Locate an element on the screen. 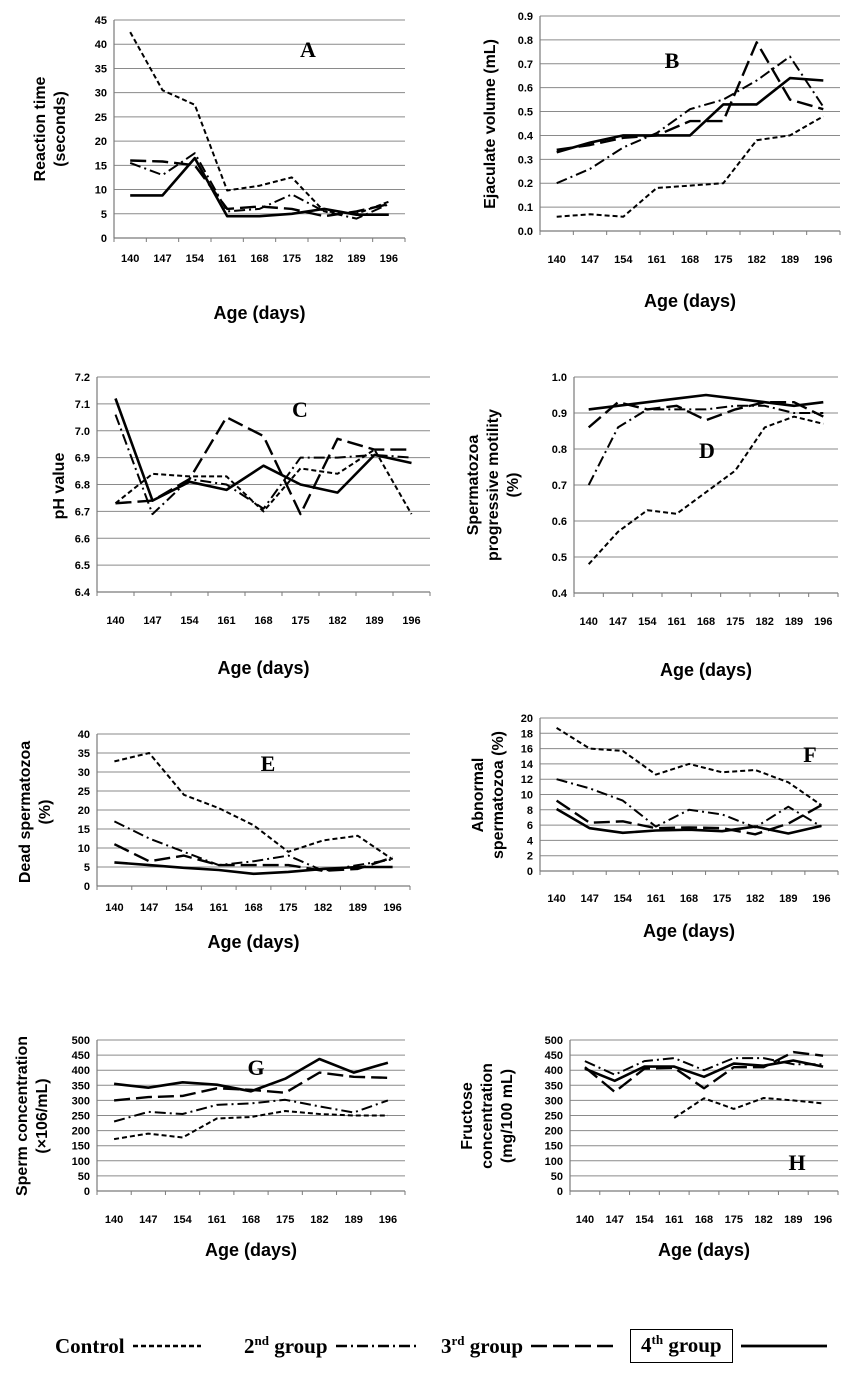 Image resolution: width=846 pixels, height=1376 pixels. y-tick-label: 7.0 is located at coordinates (82, 432).